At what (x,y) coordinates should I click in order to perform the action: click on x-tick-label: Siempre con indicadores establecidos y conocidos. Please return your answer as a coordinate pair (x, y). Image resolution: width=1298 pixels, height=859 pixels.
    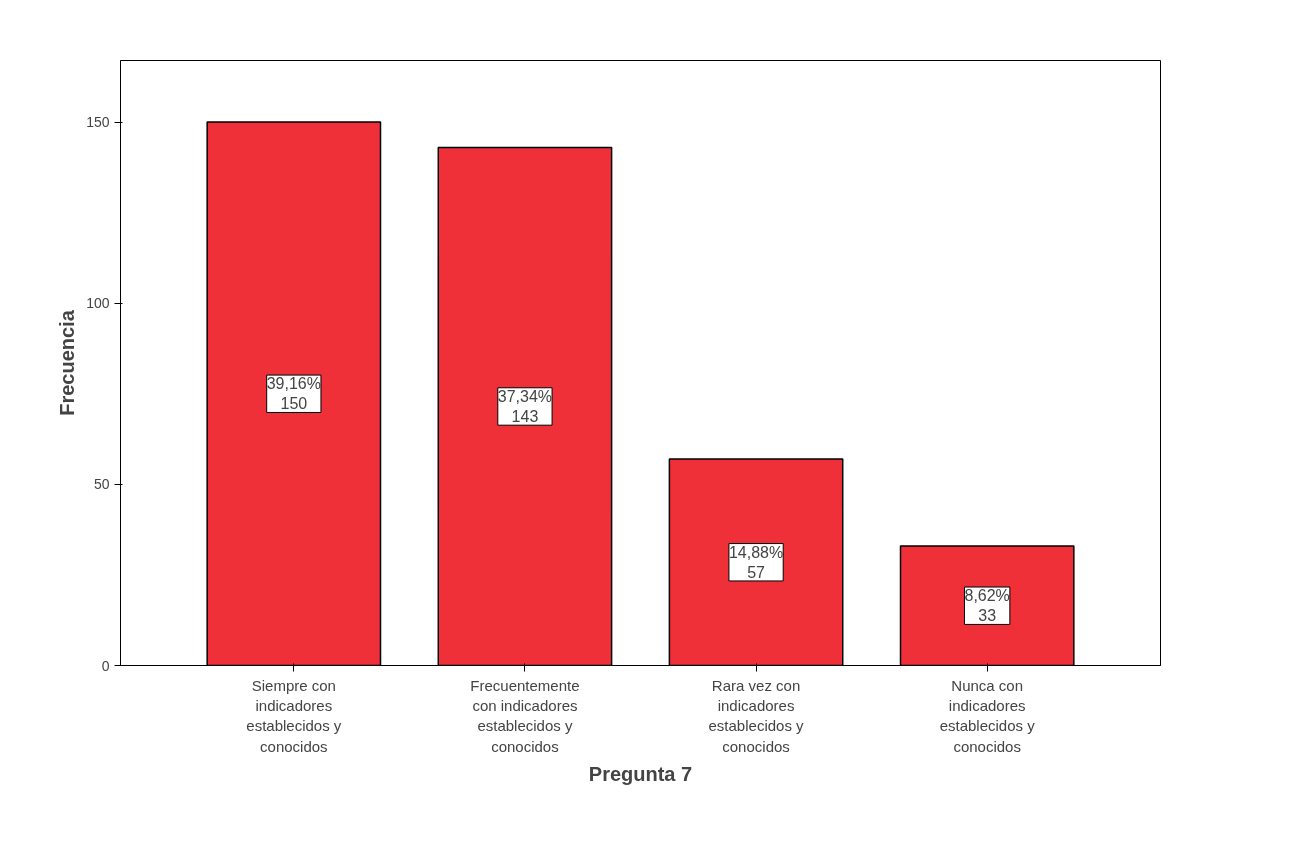
    Looking at the image, I should click on (294, 715).